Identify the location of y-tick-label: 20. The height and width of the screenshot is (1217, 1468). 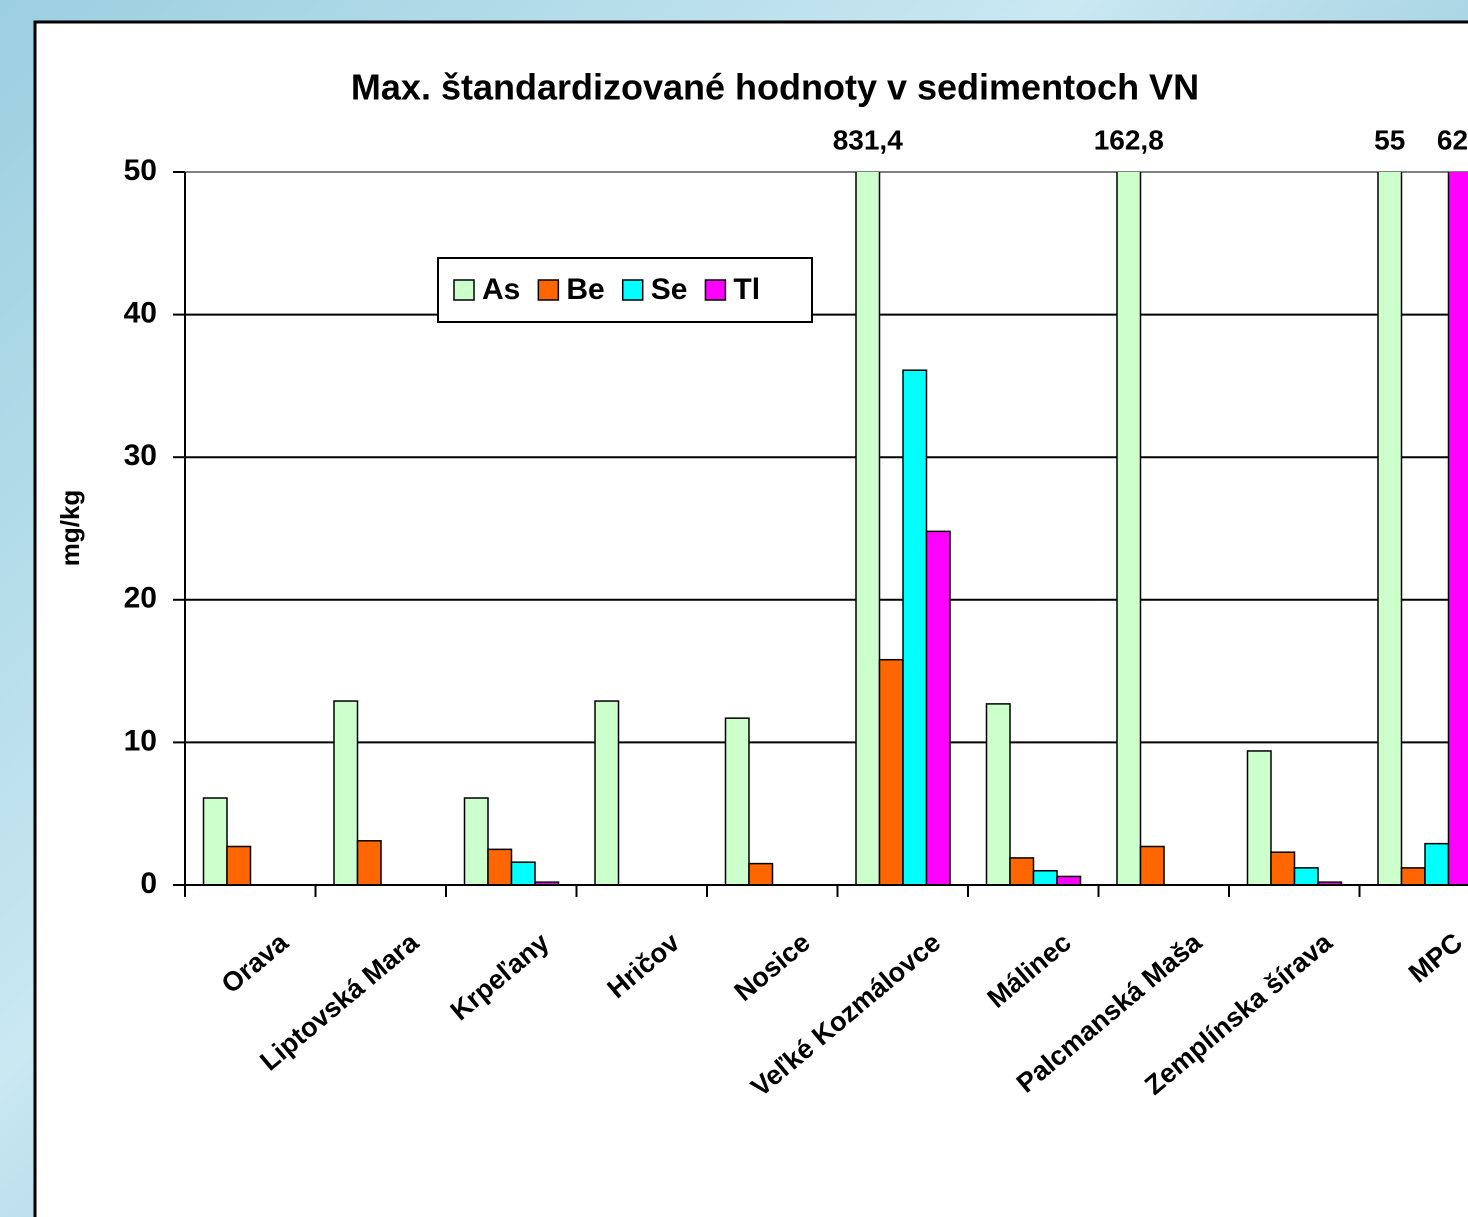
(140, 598).